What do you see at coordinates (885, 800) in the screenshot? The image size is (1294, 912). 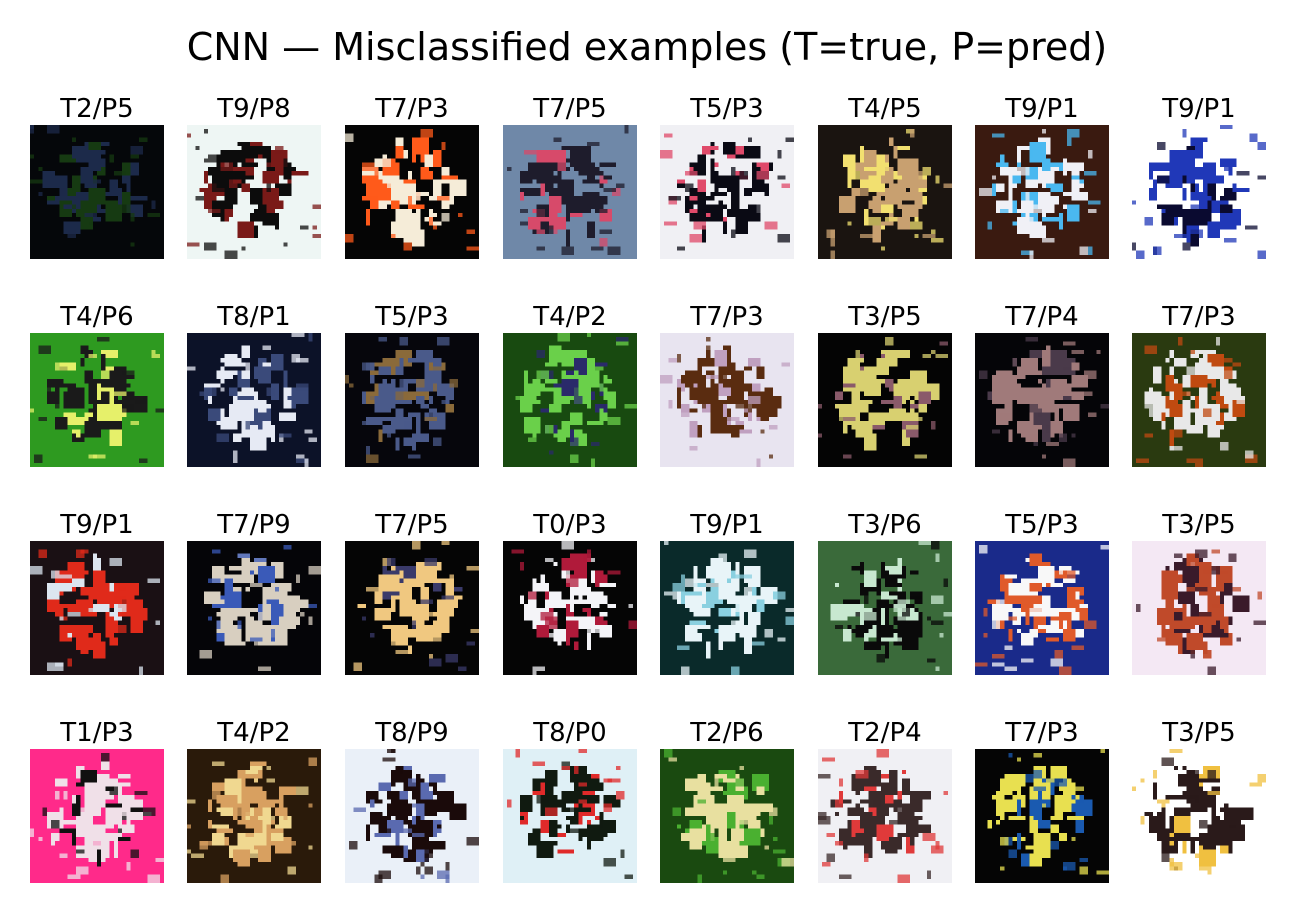 I see `example-cell: T2/P4` at bounding box center [885, 800].